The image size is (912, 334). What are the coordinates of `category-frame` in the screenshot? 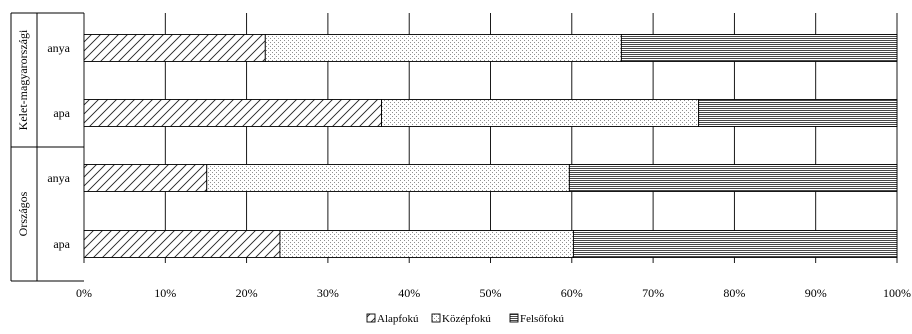 It's located at (47, 147).